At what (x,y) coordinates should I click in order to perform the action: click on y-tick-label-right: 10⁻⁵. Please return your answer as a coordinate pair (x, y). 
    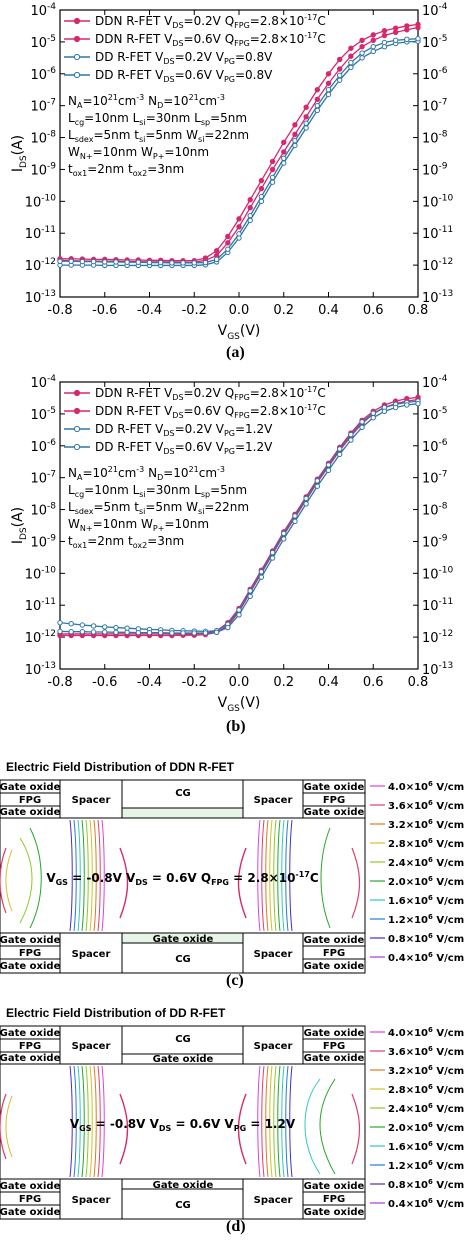
    Looking at the image, I should click on (435, 414).